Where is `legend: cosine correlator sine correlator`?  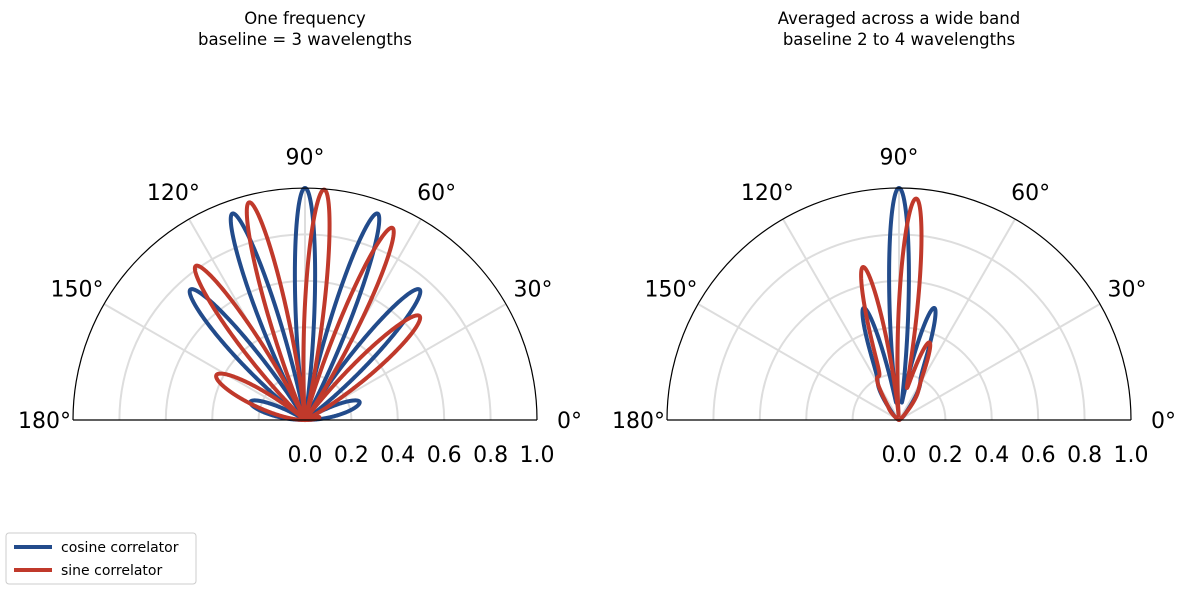 legend: cosine correlator sine correlator is located at coordinates (101, 558).